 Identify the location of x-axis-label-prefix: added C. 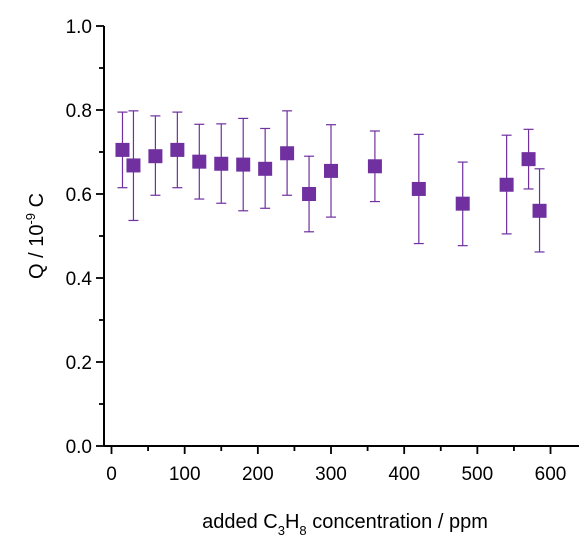
(240, 522).